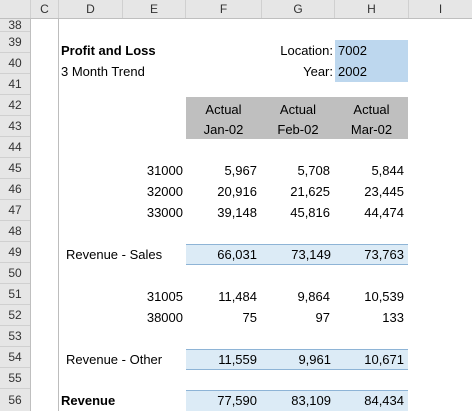 The image size is (472, 411). Describe the element at coordinates (237, 296) in the screenshot. I see `value-cell: 11,484` at that location.